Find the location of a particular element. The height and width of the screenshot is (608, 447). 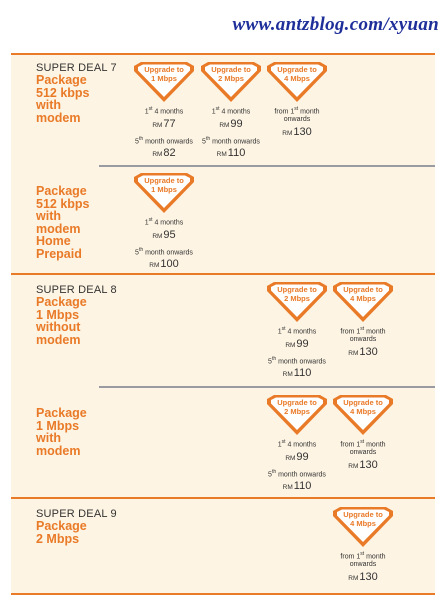

package-name: Package 1 Mbps without modem is located at coordinates (61, 321).